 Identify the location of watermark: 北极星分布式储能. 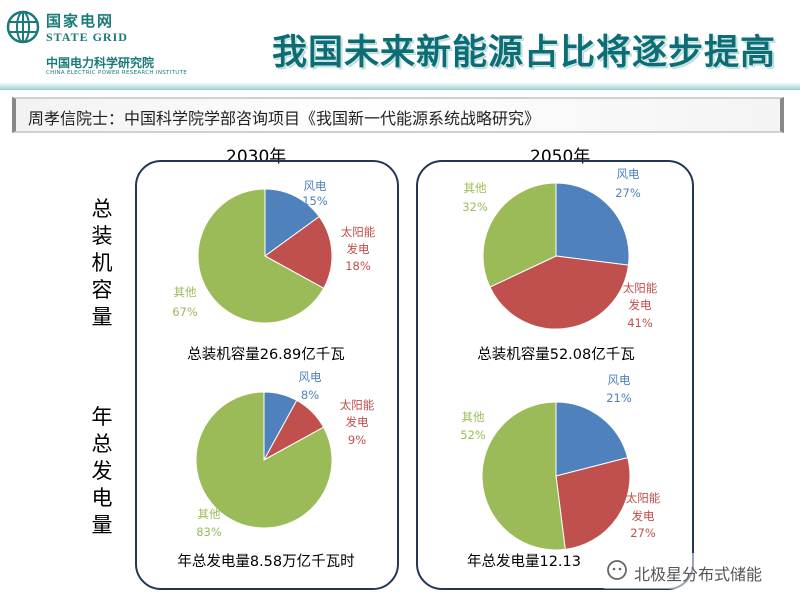
(701, 571).